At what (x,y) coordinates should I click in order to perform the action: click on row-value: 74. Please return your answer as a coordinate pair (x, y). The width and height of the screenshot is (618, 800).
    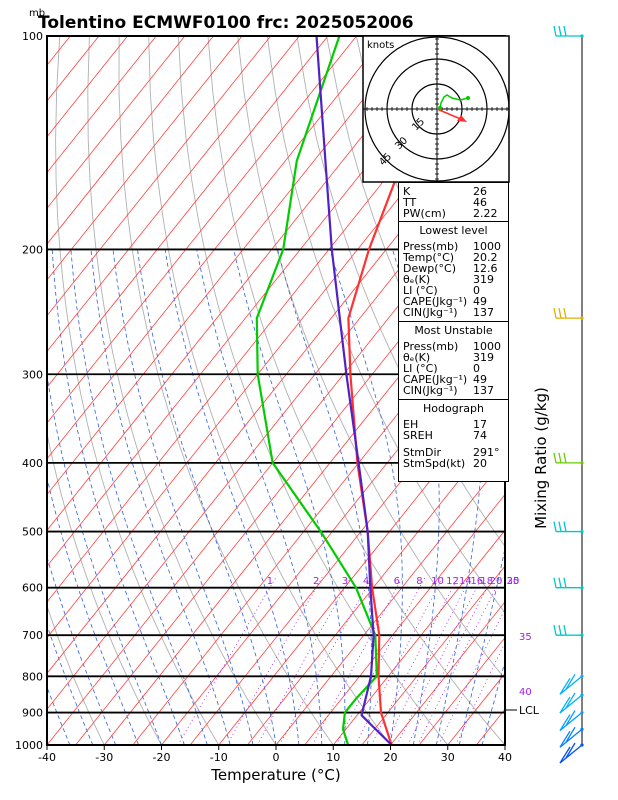
    Looking at the image, I should click on (480, 435).